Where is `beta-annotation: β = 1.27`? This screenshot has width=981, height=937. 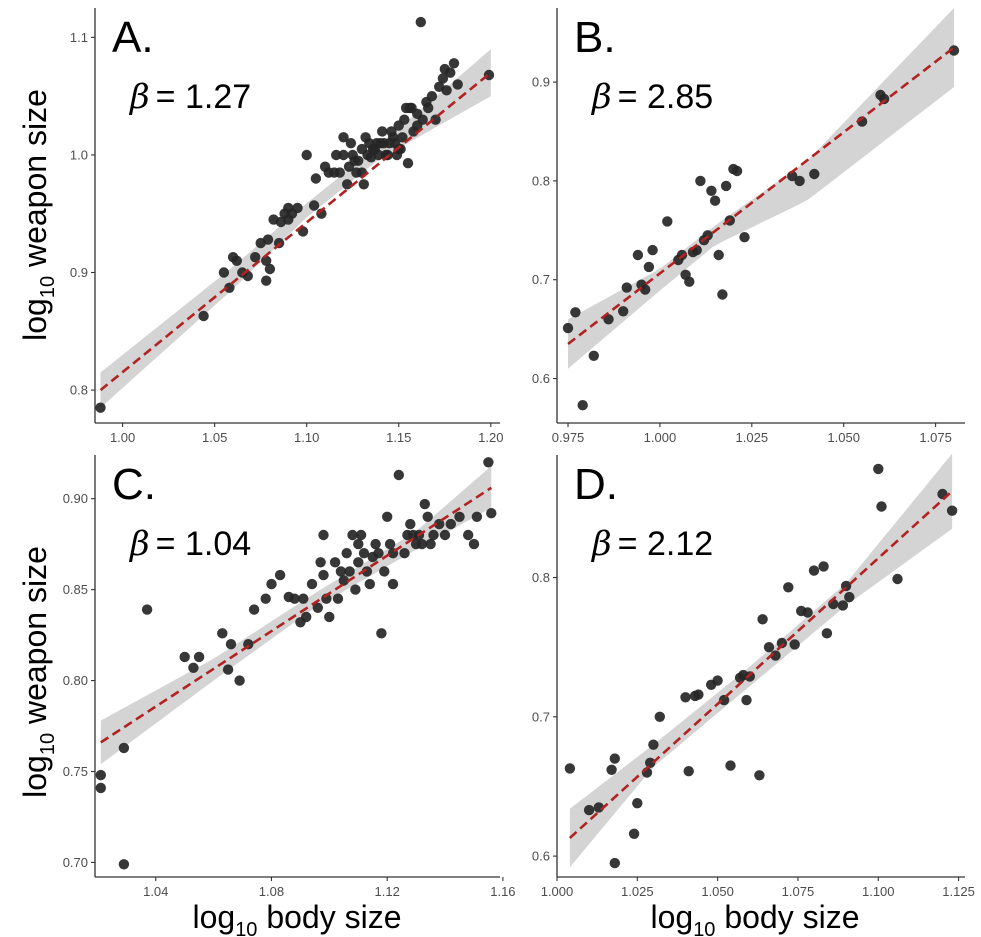 beta-annotation: β = 1.27 is located at coordinates (189, 97).